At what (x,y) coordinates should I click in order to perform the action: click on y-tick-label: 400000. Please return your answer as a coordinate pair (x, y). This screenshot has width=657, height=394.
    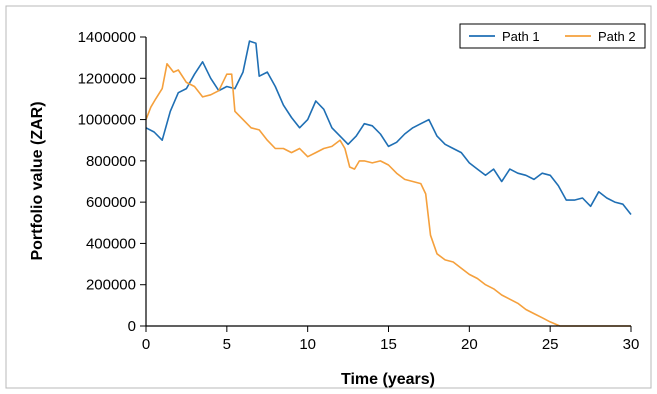
    Looking at the image, I should click on (111, 243).